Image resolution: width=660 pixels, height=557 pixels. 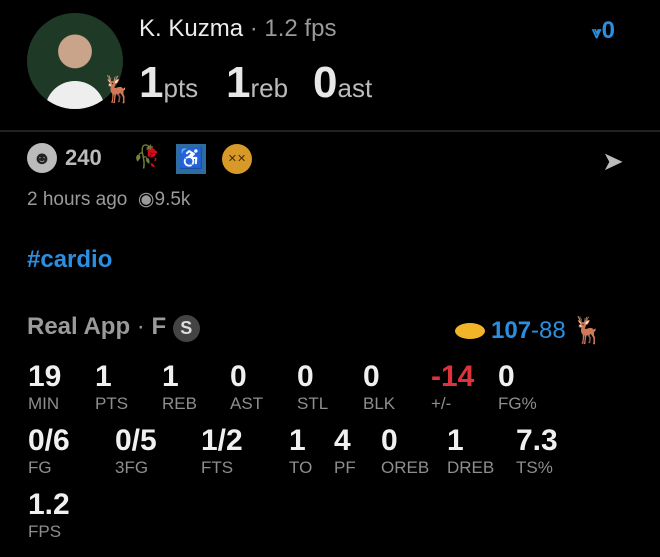 What do you see at coordinates (597, 32) in the screenshot?
I see `upvote-icon: ⩔` at bounding box center [597, 32].